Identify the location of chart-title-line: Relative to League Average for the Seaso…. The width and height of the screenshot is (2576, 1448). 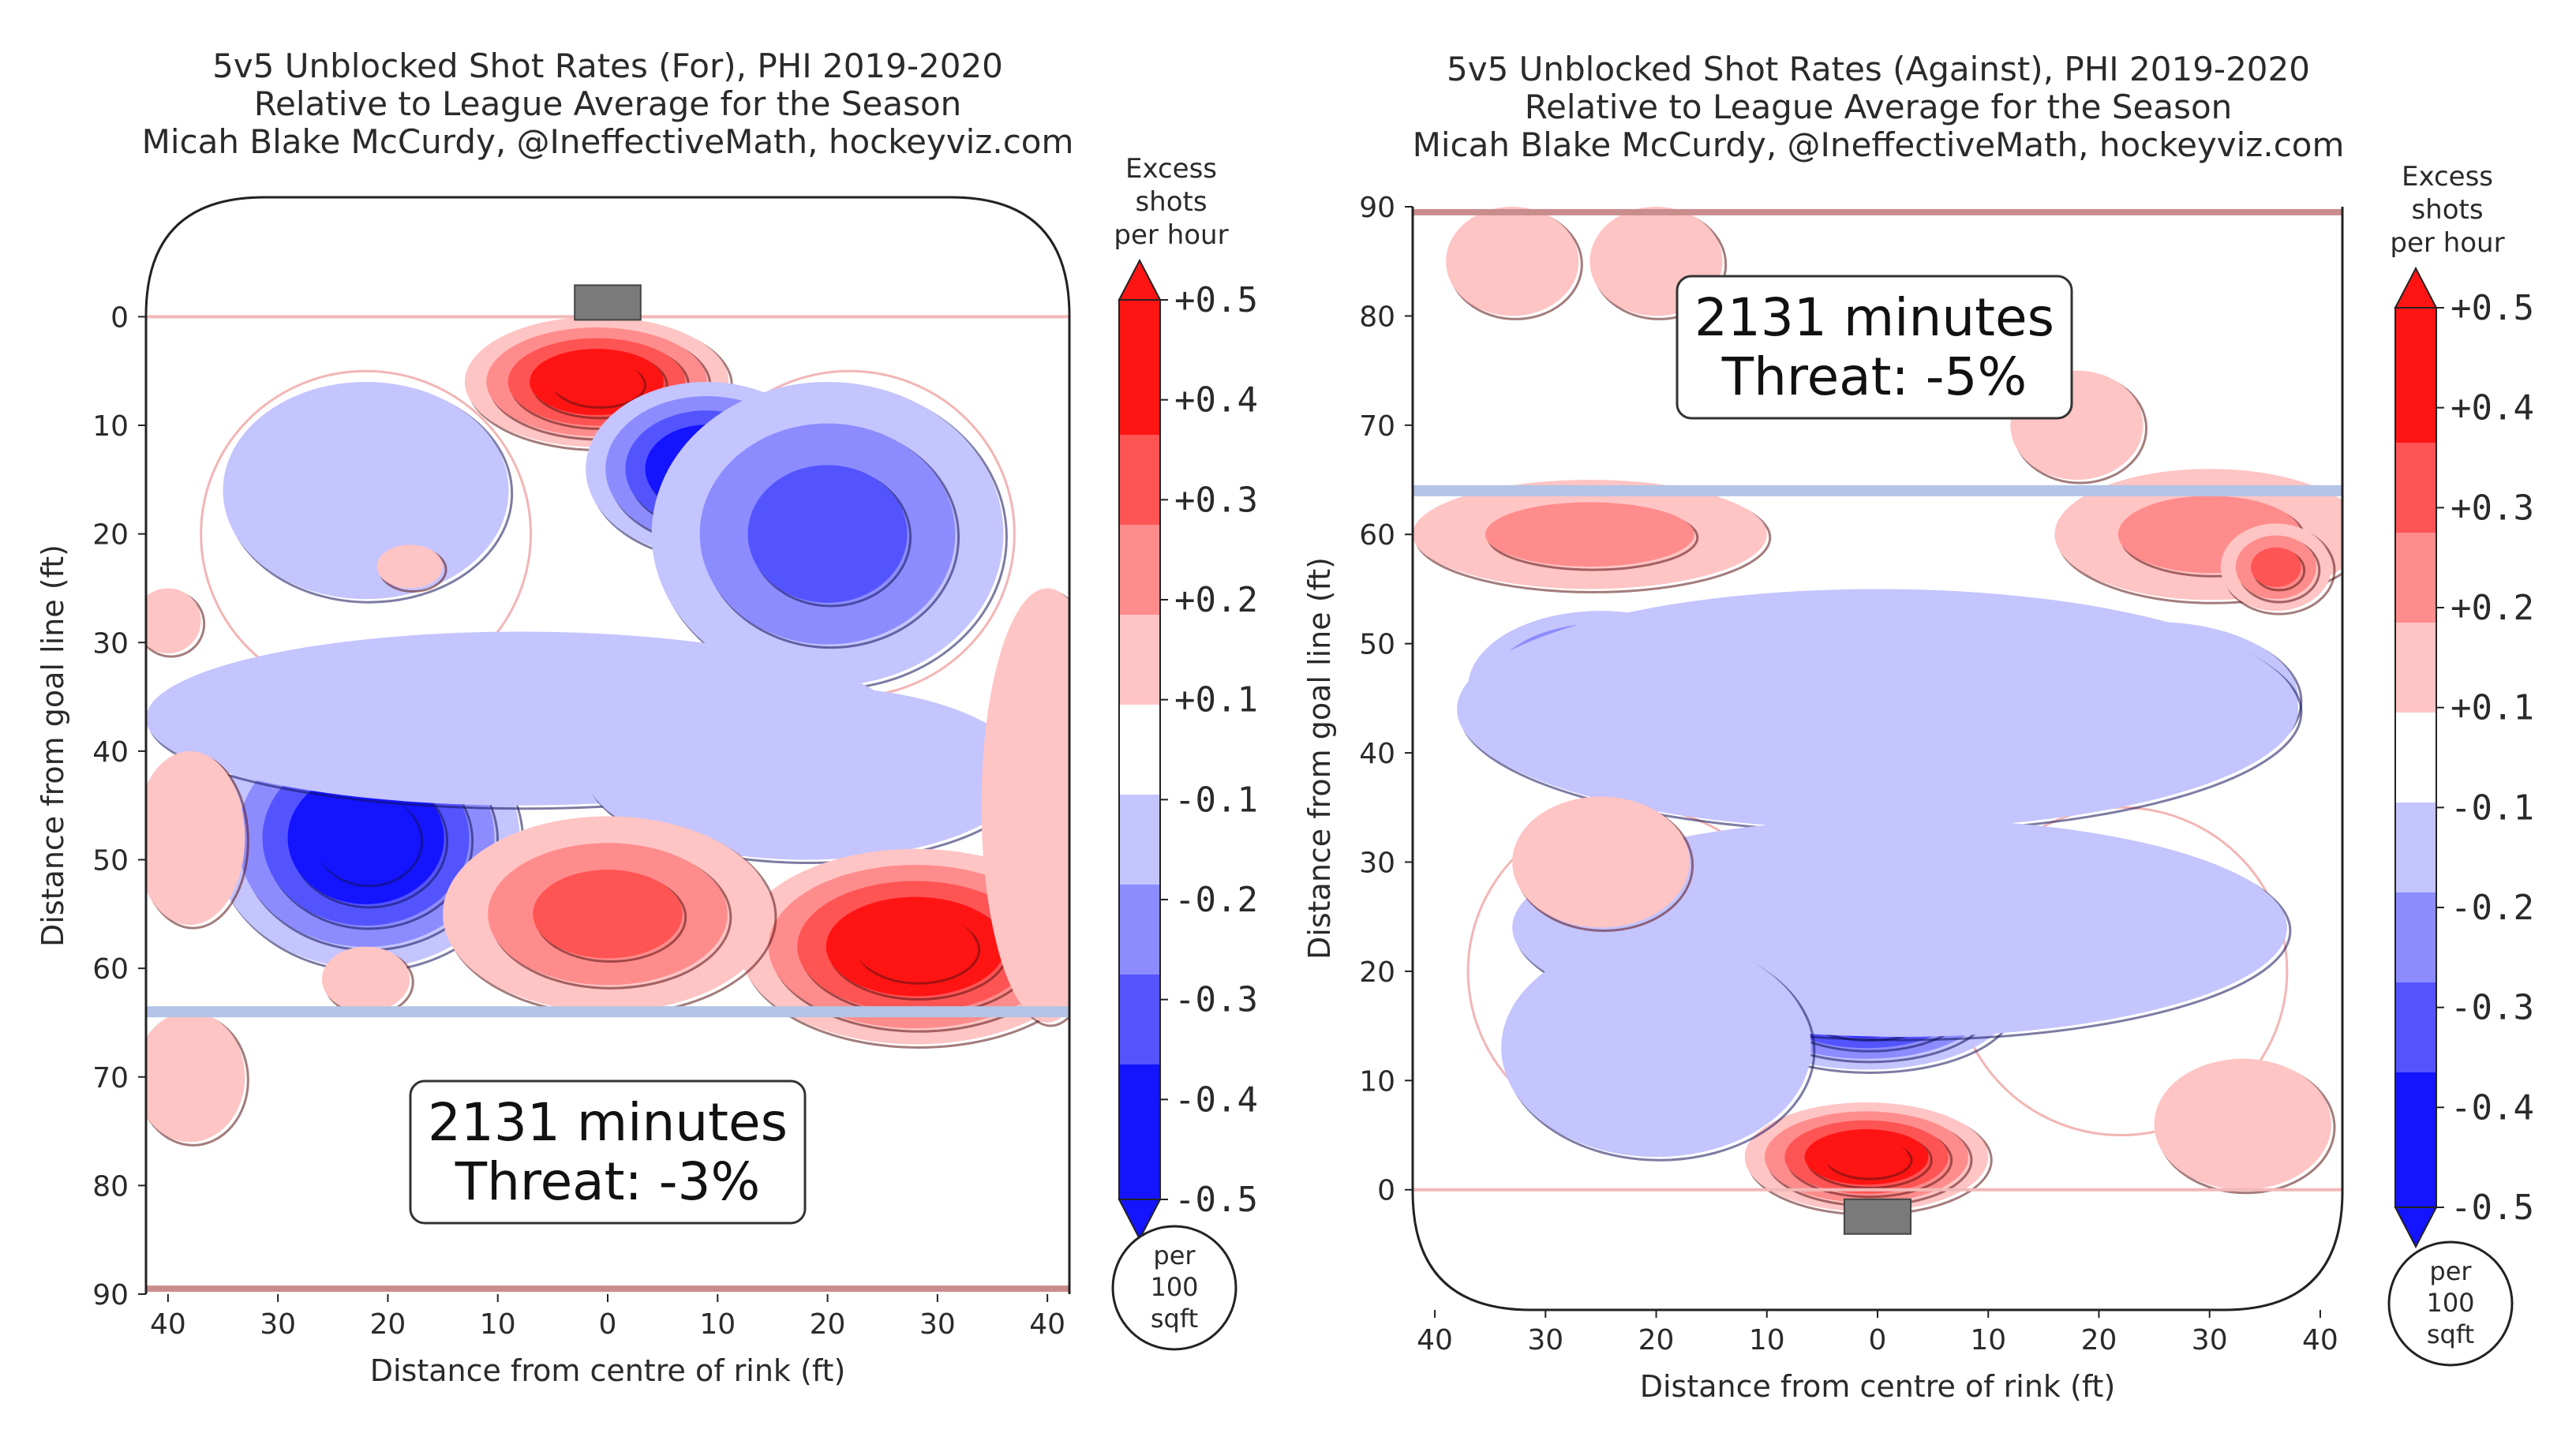
(1879, 107).